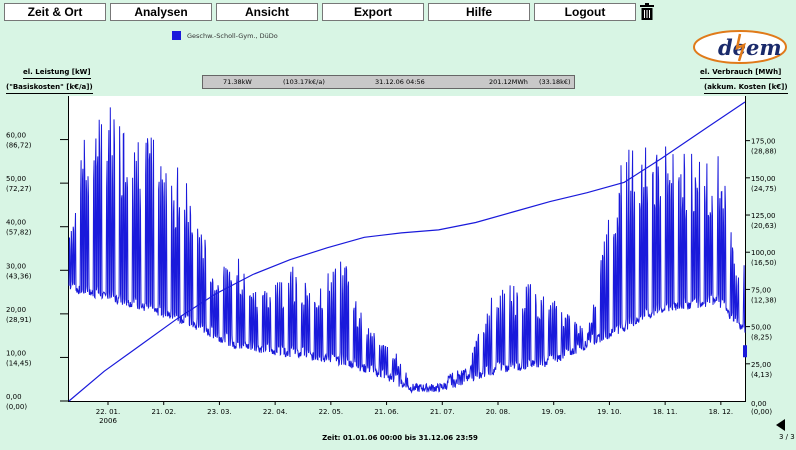 The image size is (796, 450). Describe the element at coordinates (647, 11) in the screenshot. I see `trash-icon` at that location.